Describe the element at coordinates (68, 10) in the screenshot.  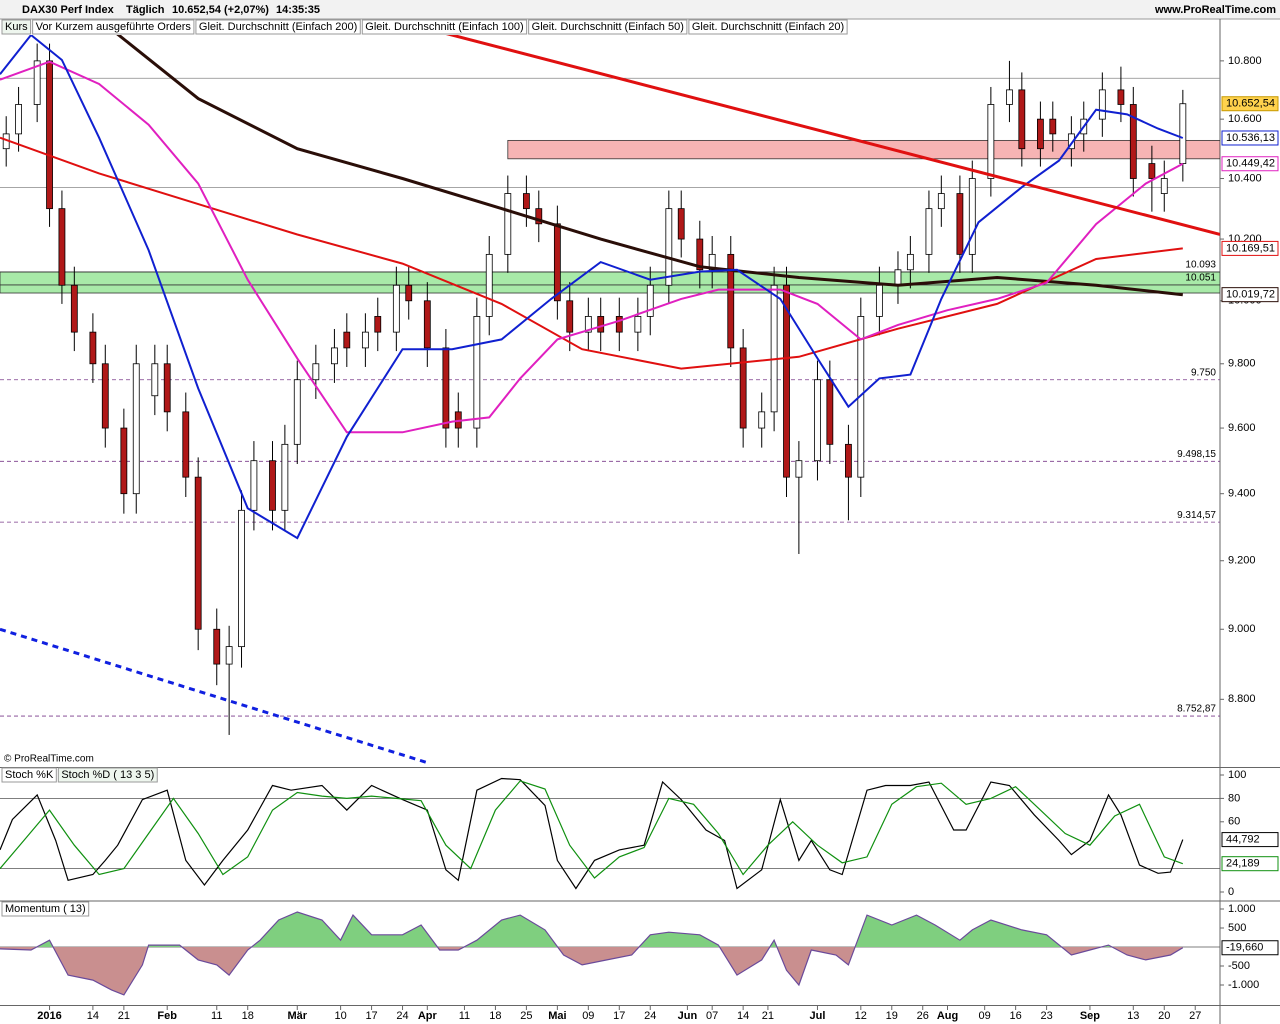
I see `instrument-title: DAX30 Perf Index` at that location.